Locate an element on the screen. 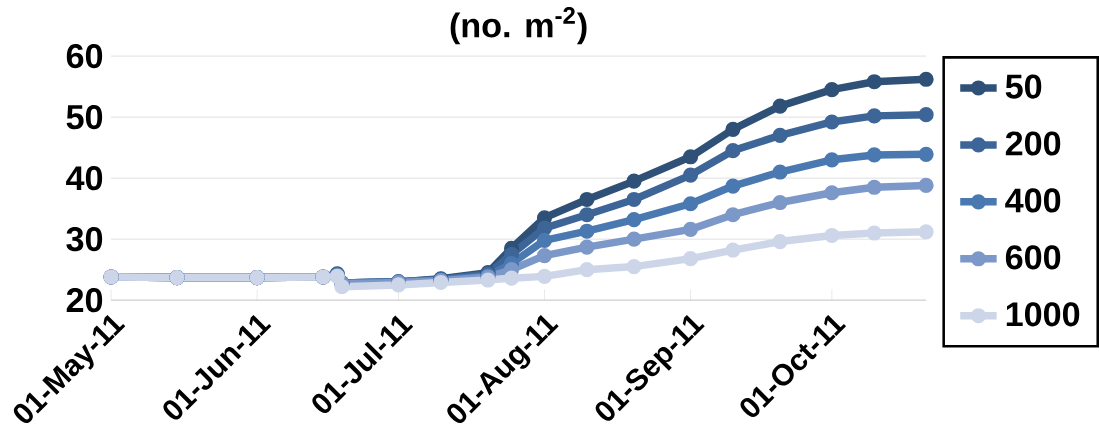 The width and height of the screenshot is (1099, 441). y-tick-label: 40 is located at coordinates (84, 178).